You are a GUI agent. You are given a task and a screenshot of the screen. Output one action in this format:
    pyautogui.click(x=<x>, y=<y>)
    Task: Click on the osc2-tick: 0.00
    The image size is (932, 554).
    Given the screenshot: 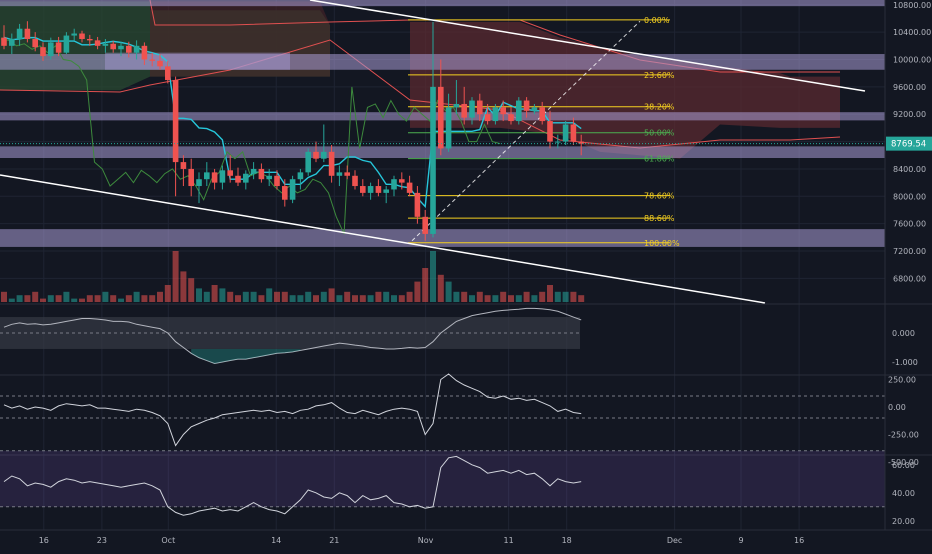 What is the action you would take?
    pyautogui.click(x=897, y=407)
    